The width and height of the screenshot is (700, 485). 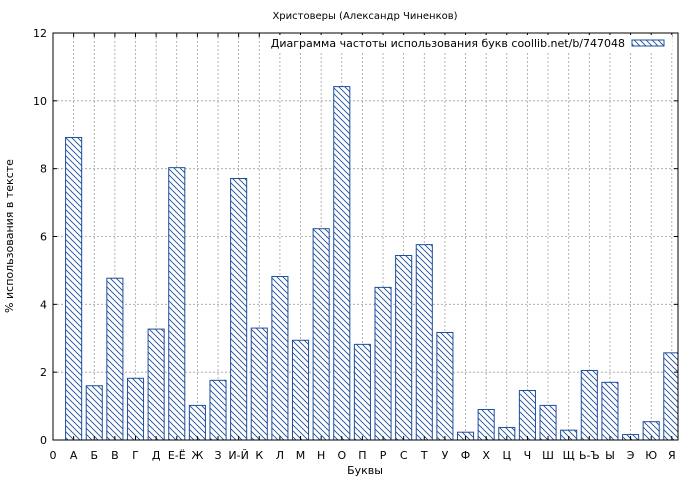 What do you see at coordinates (424, 455) in the screenshot?
I see `x-tick-label: Т` at bounding box center [424, 455].